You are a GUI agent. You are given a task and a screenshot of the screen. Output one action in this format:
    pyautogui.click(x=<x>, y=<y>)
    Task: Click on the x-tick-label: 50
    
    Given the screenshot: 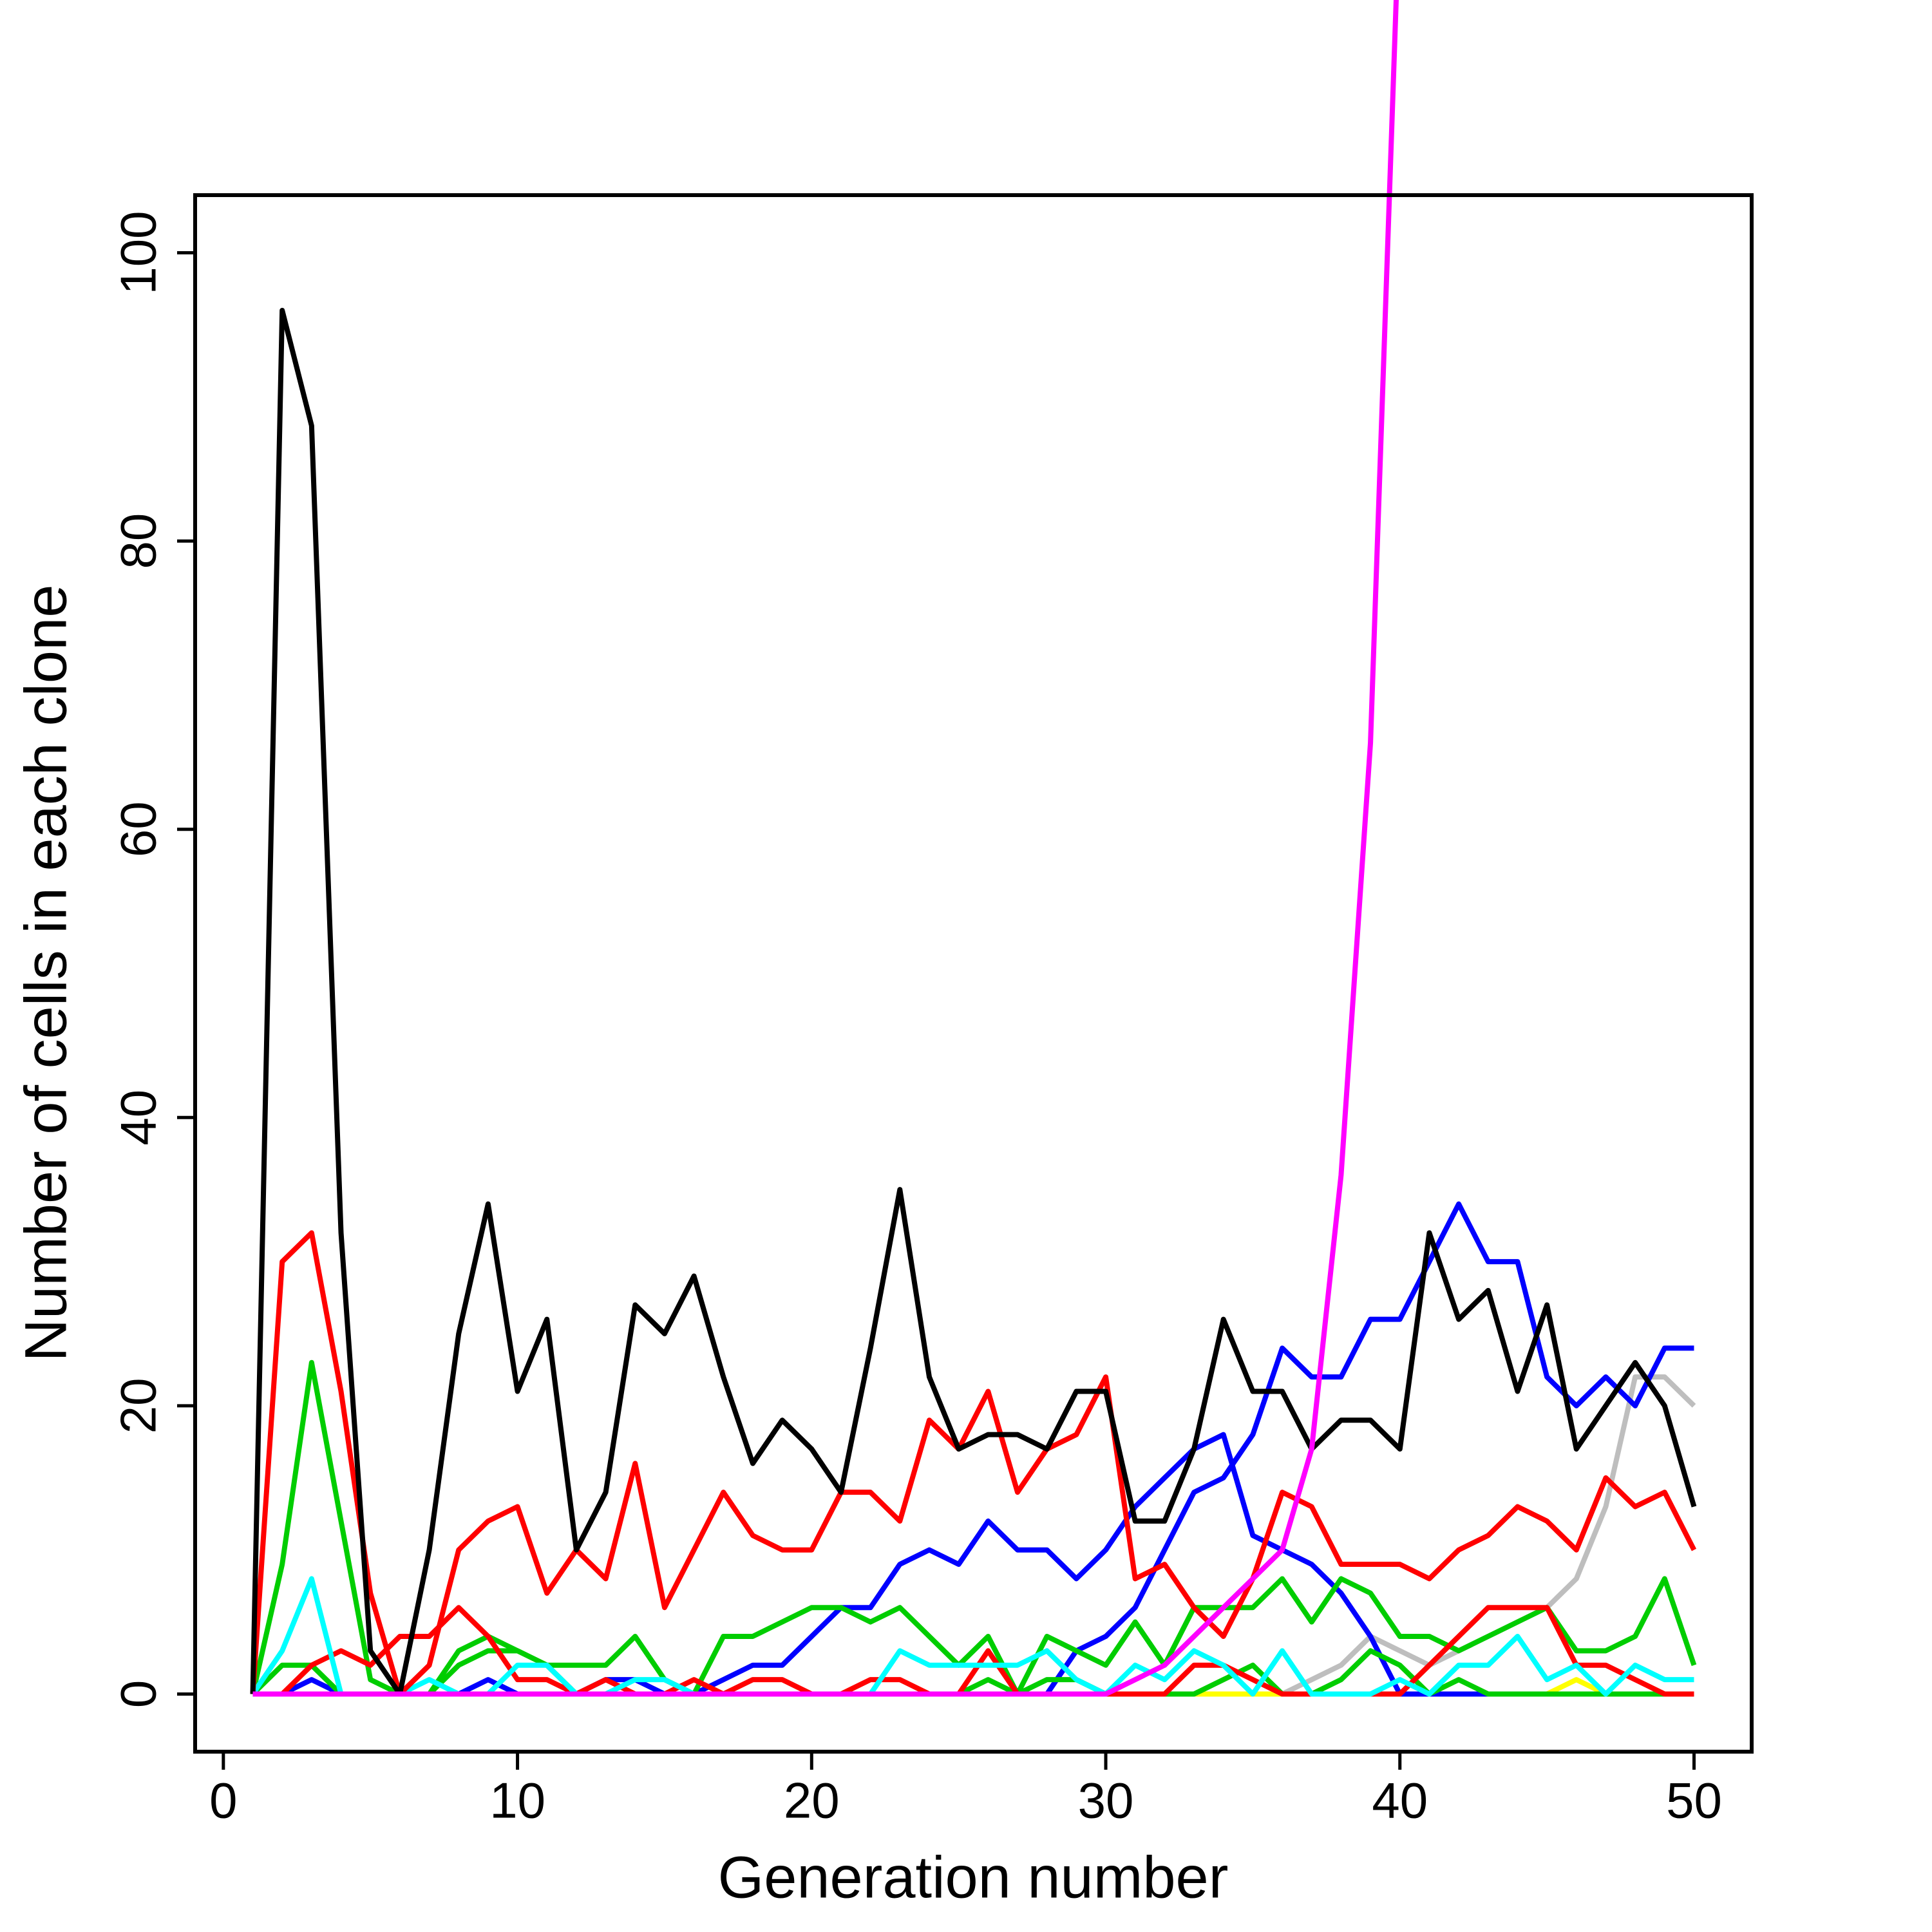 What is the action you would take?
    pyautogui.click(x=1694, y=1801)
    